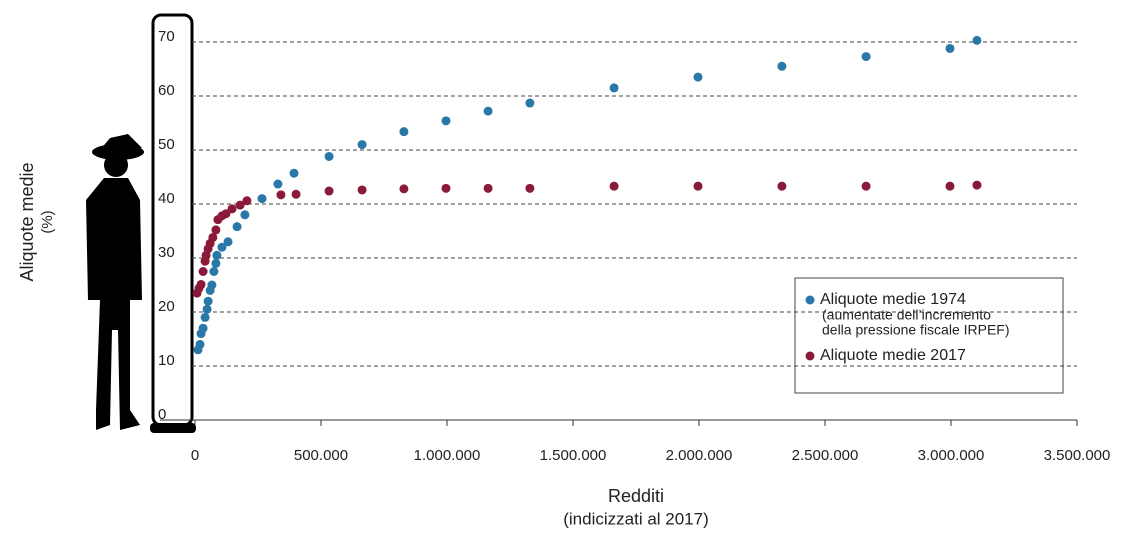 The height and width of the screenshot is (536, 1122). What do you see at coordinates (699, 455) in the screenshot?
I see `x-tick-label: 2.000.000` at bounding box center [699, 455].